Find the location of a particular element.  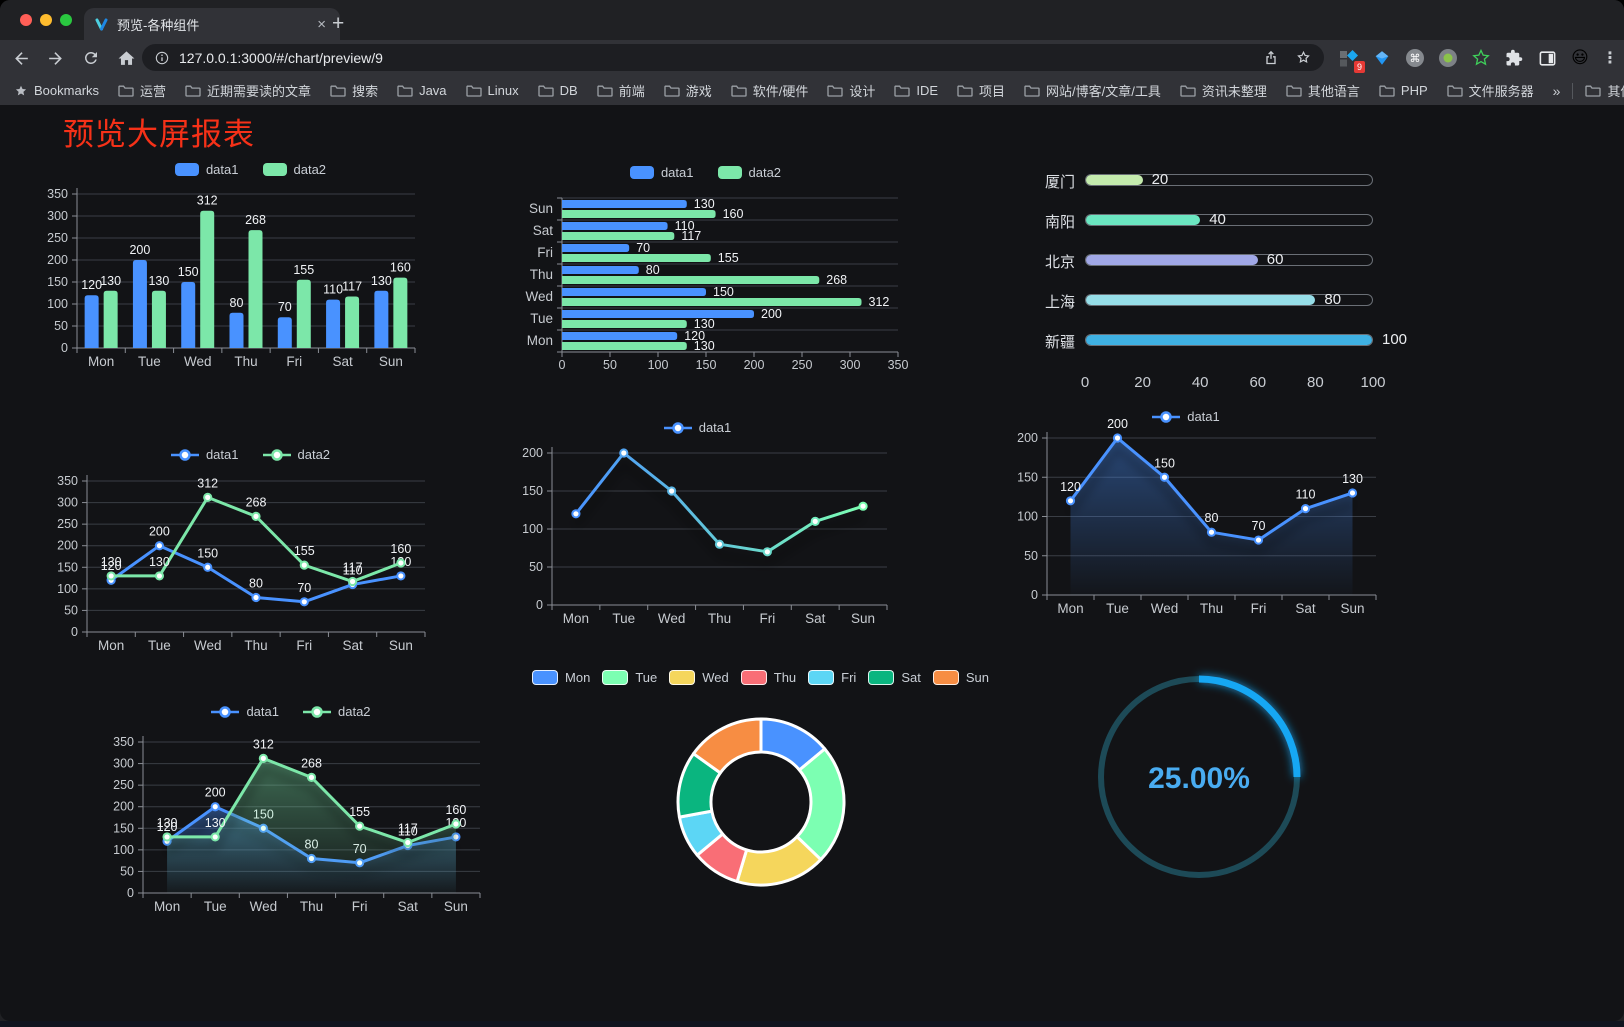

toolbar: 127.0.0.1:3000/#/chart/preview/9 is located at coordinates (812, 58).